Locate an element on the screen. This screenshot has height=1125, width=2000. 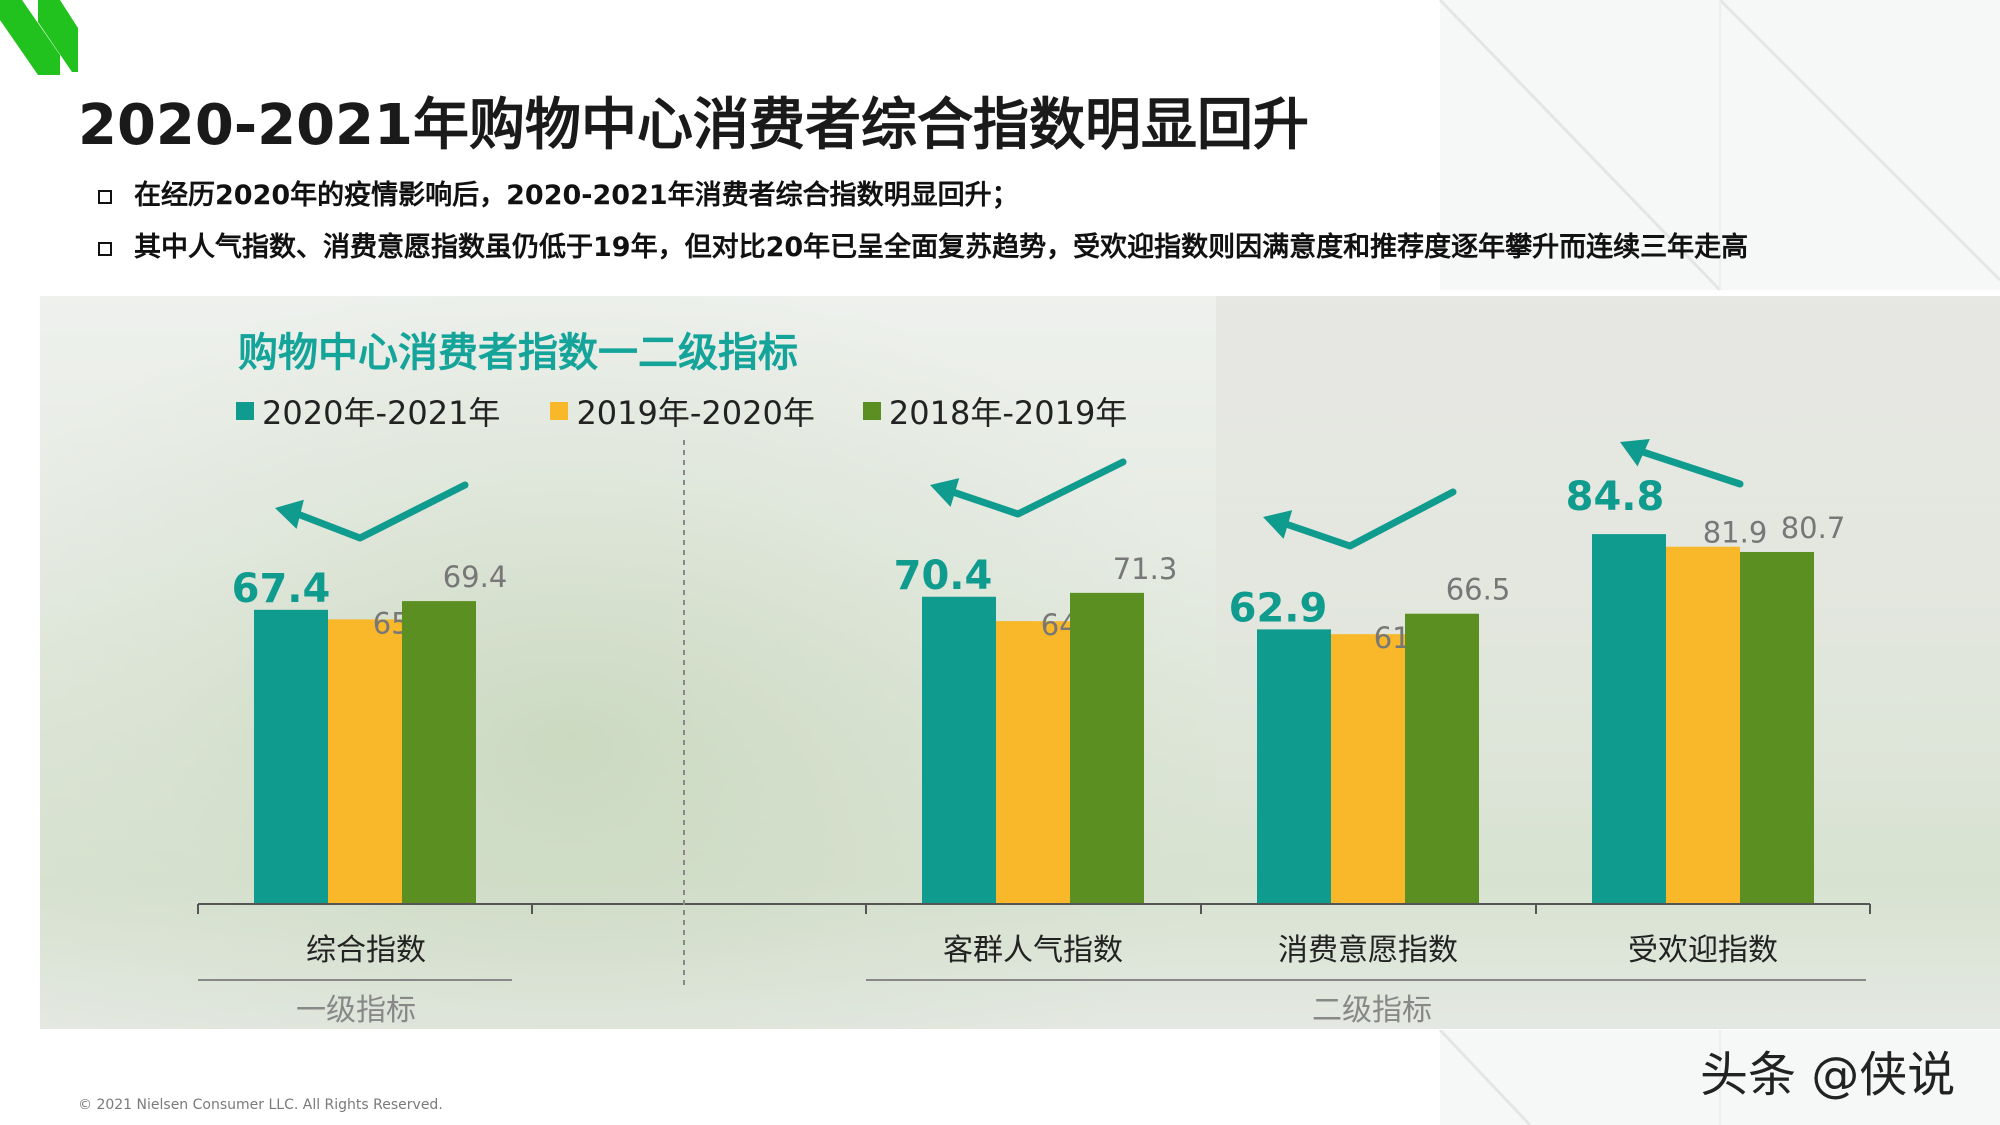
category-label: 客群人气指数 is located at coordinates (1033, 950).